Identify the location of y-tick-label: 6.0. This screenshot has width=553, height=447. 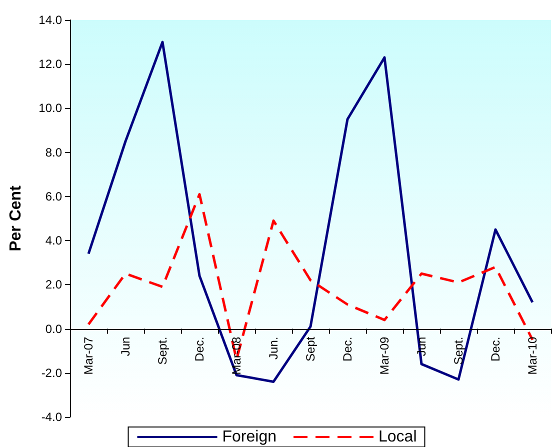
(53, 196).